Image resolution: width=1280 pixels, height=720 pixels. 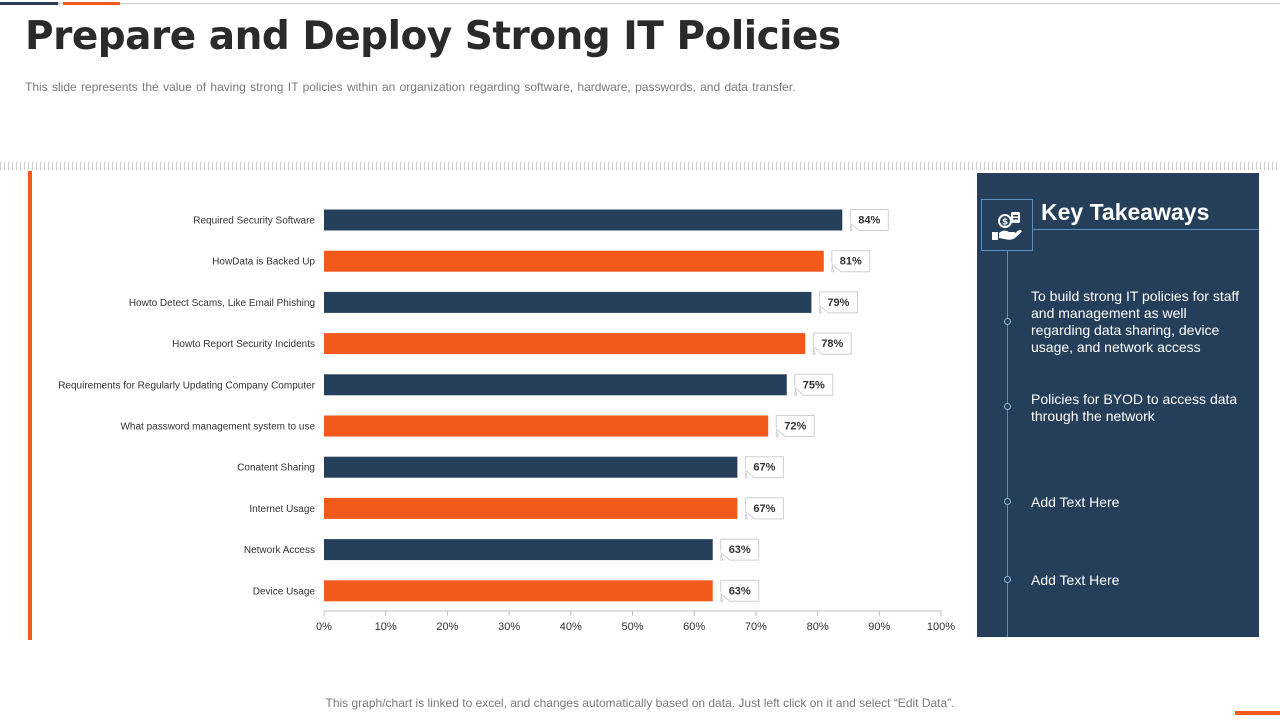 What do you see at coordinates (279, 550) in the screenshot?
I see `category-label: Network Access` at bounding box center [279, 550].